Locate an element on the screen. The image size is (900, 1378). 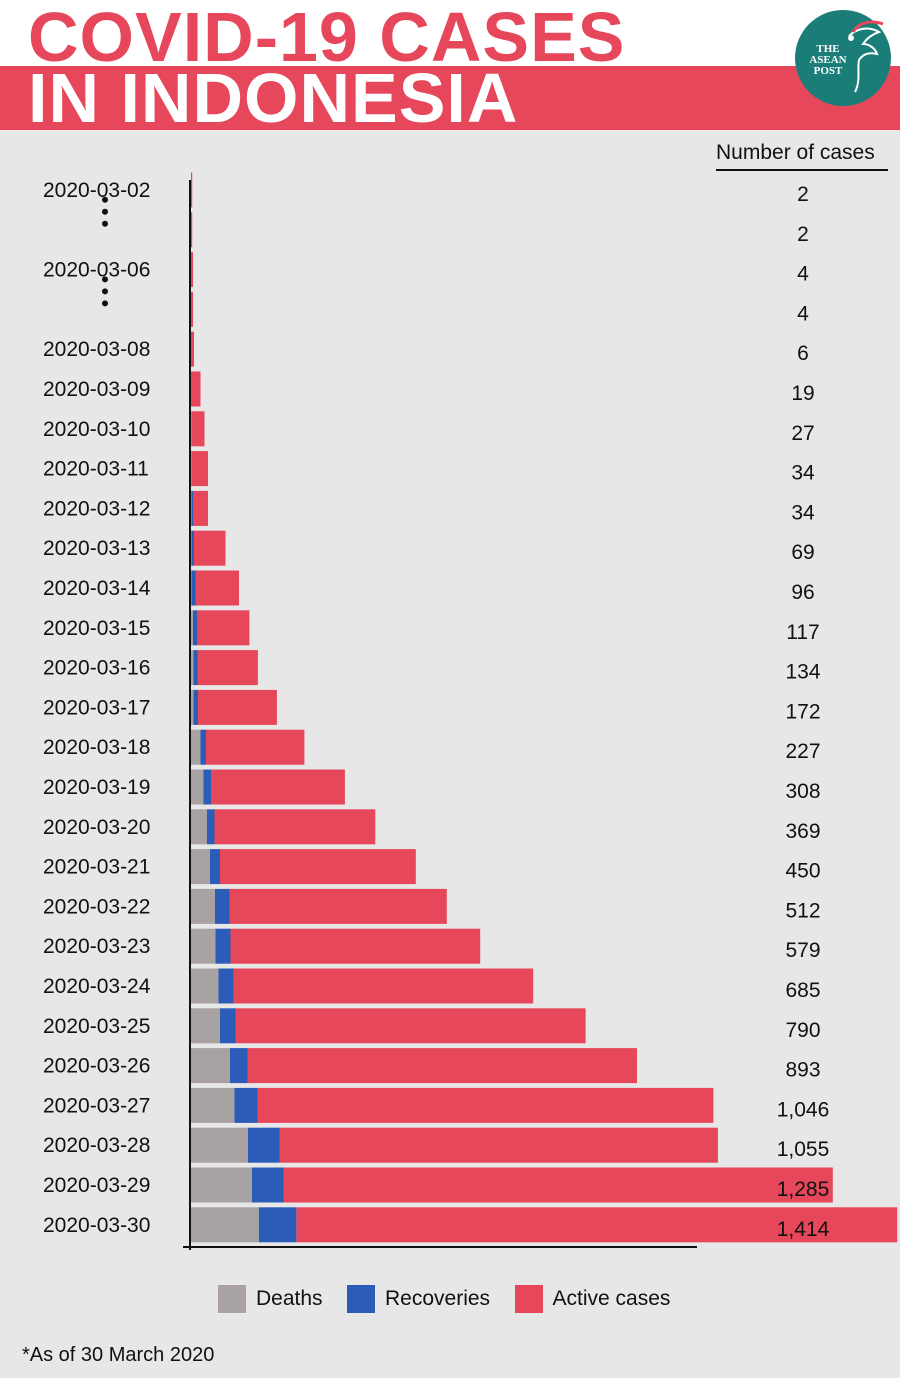
logo-text-line: THE is located at coordinates (828, 49).